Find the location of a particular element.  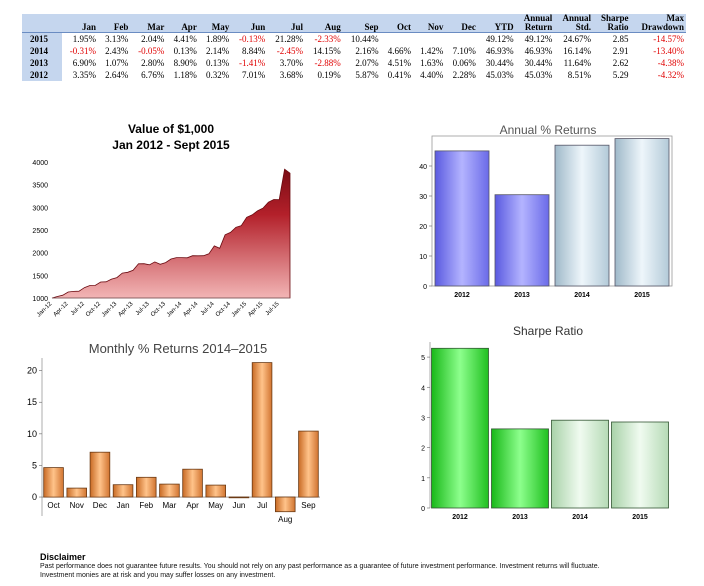

disclaimer-heading: Disclaimer is located at coordinates (63, 557).